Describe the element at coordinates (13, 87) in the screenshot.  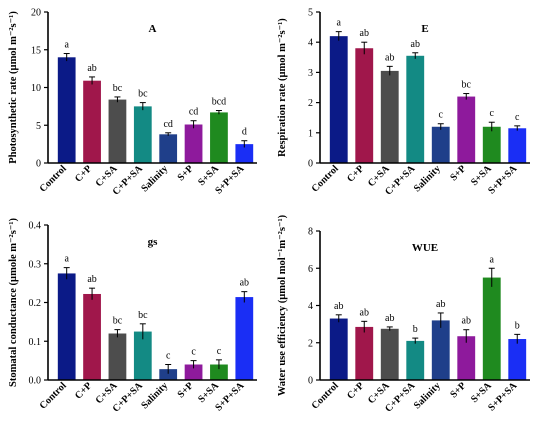
I see `y-axis-label: Photosynthetic rate (µmol m⁻²s⁻¹)` at that location.